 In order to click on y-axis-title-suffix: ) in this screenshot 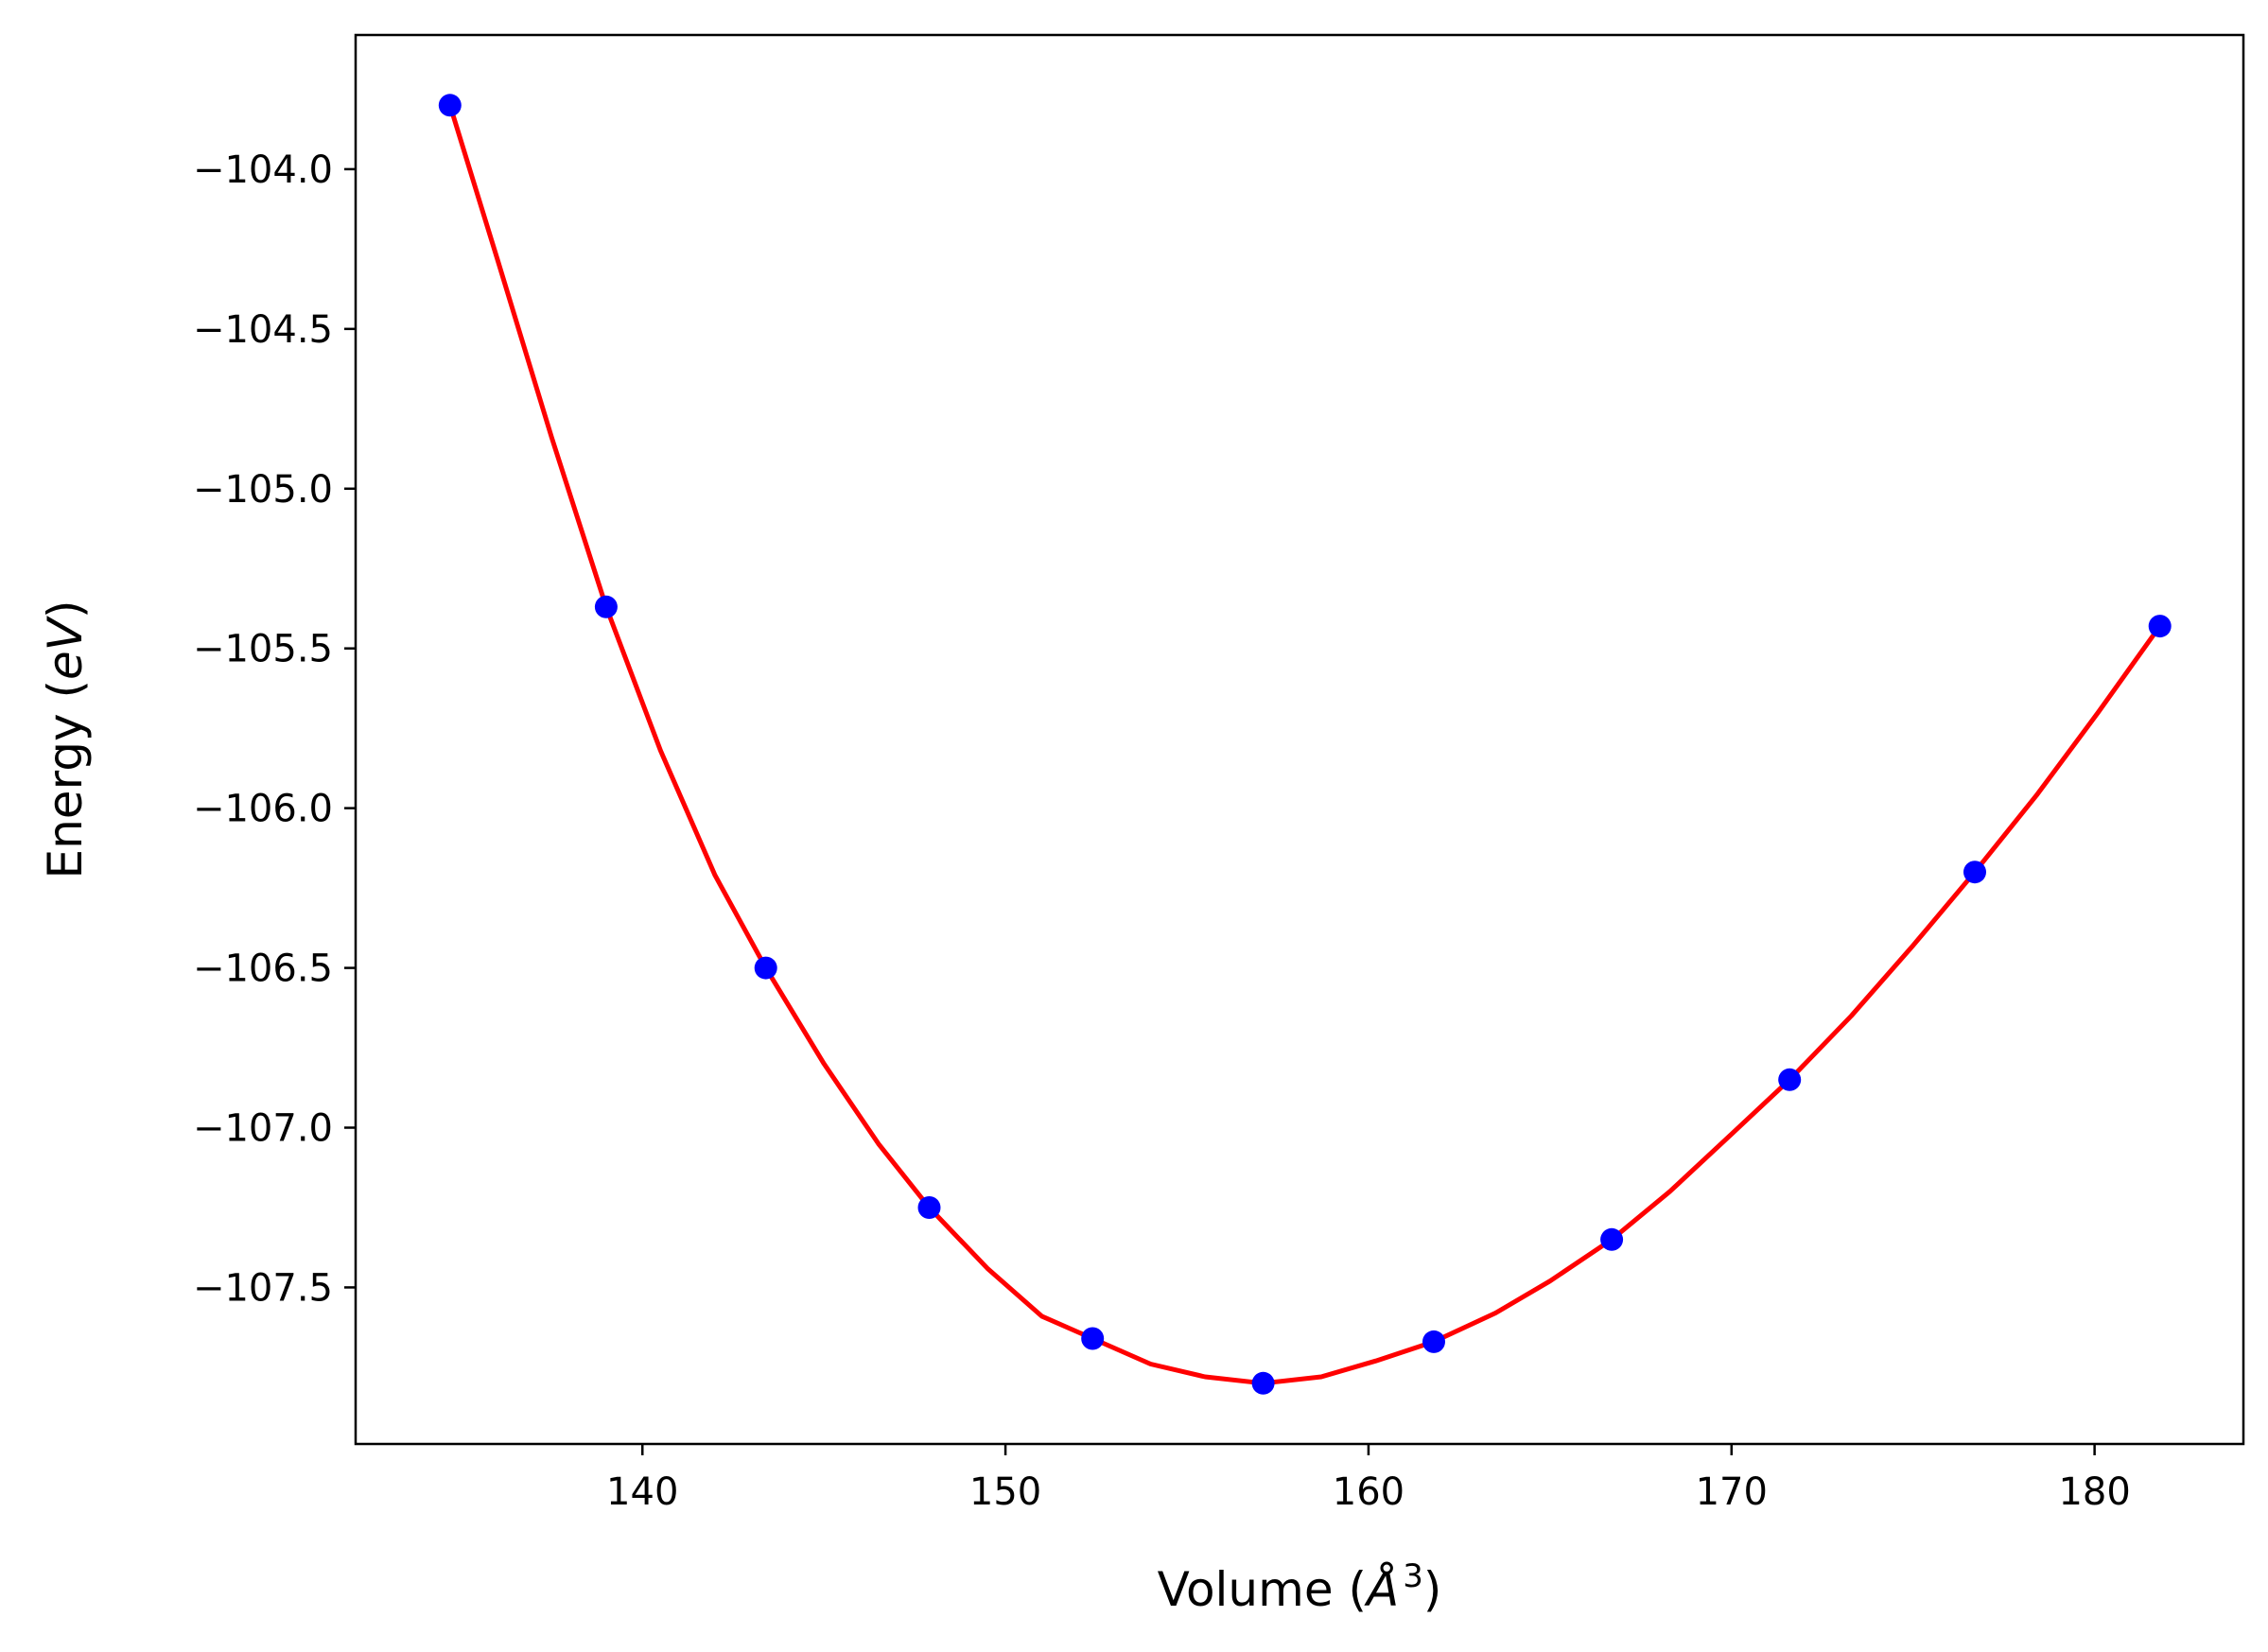, I will do `click(65, 609)`.